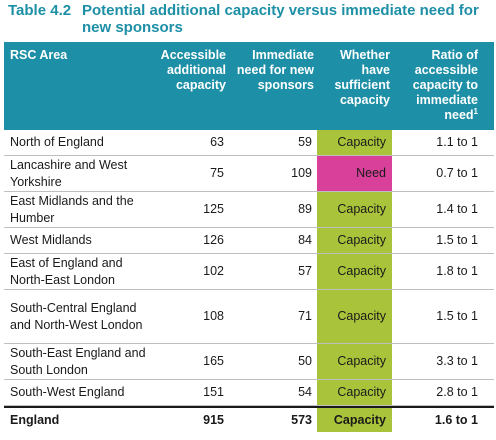 The image size is (496, 440). Describe the element at coordinates (457, 392) in the screenshot. I see `cell-ratio: 2.8 to 1` at that location.